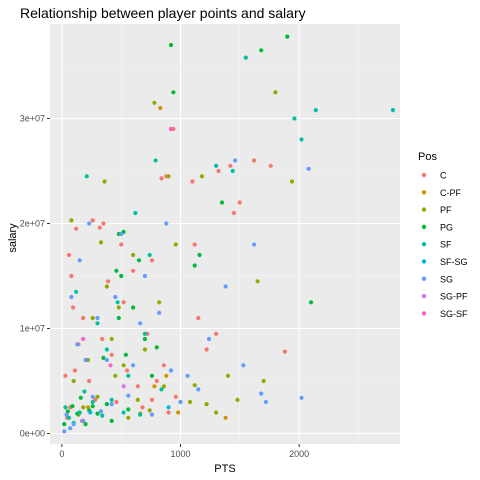 The height and width of the screenshot is (480, 480). Describe the element at coordinates (180, 454) in the screenshot. I see `x-tick-label: 1000` at that location.